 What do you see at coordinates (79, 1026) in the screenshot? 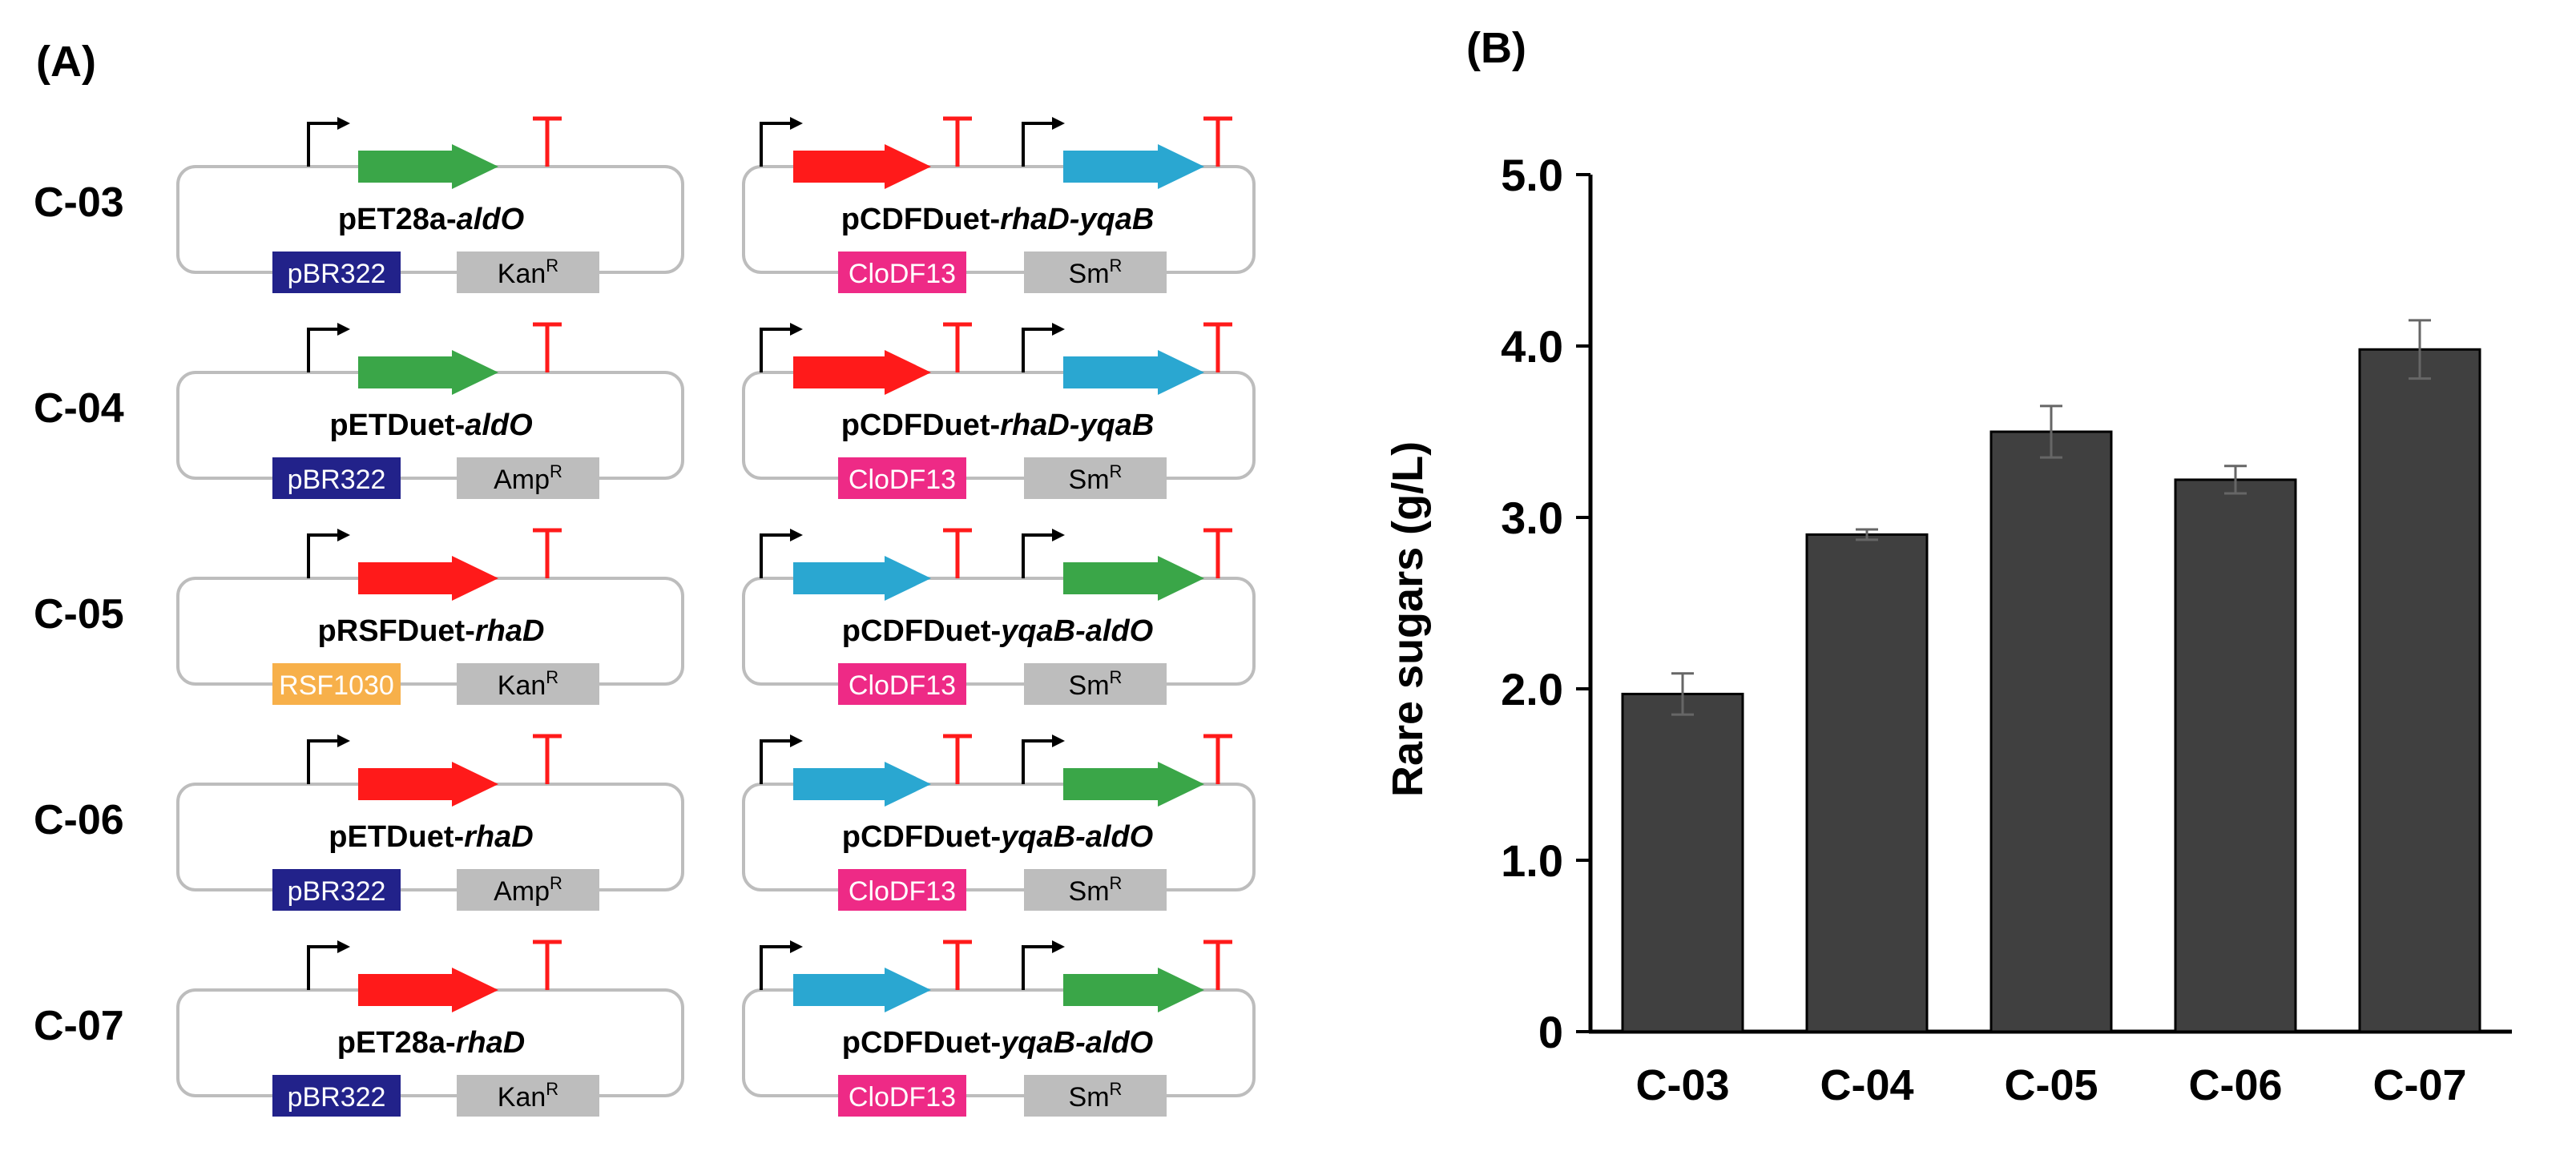
I see `construct-id-label: C-07` at bounding box center [79, 1026].